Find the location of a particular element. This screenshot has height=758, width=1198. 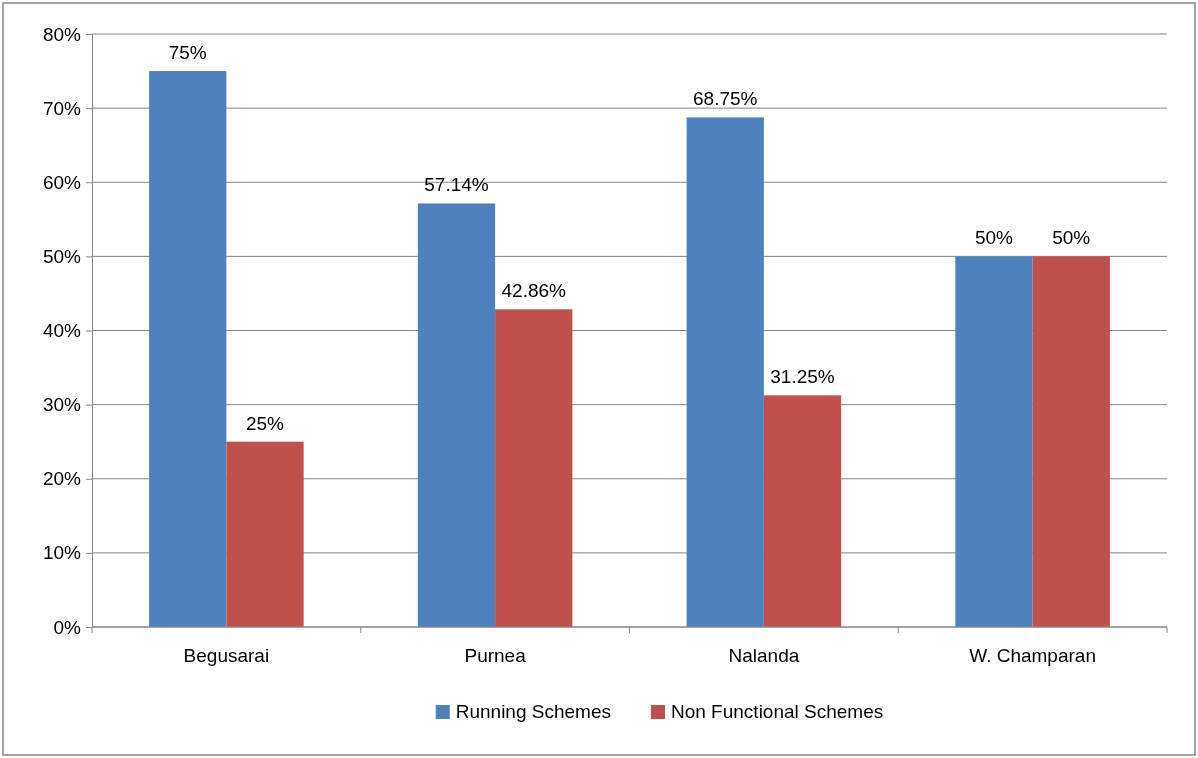

data-label: 57.14% is located at coordinates (456, 185).